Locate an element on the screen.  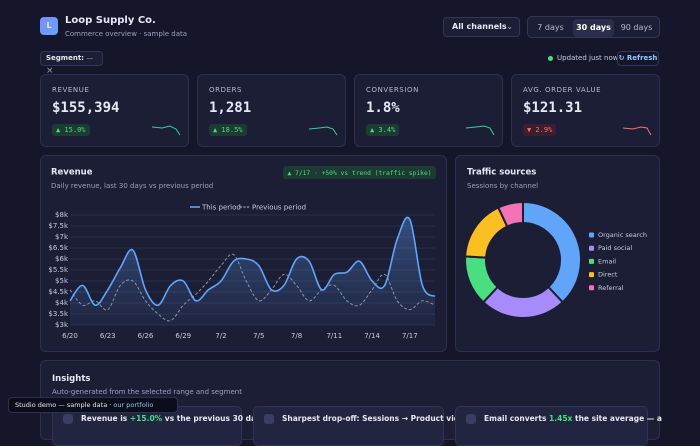
insight-part: vs the previous 30 days. is located at coordinates (215, 418).